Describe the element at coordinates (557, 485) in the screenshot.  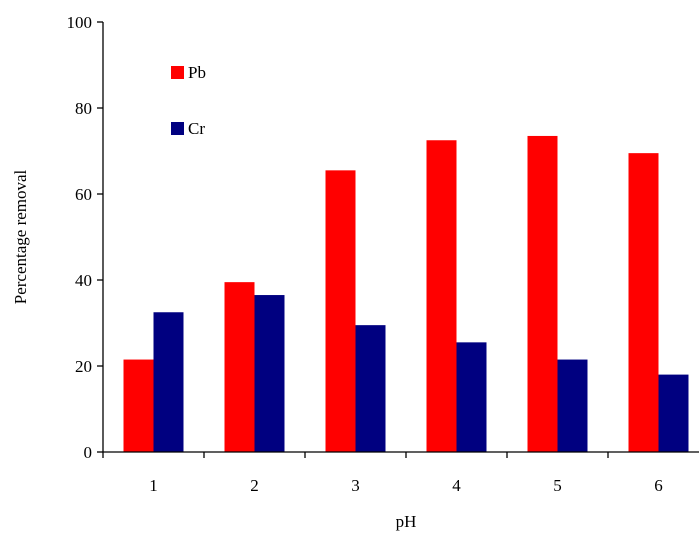
I see `x-tick-label: 5` at that location.